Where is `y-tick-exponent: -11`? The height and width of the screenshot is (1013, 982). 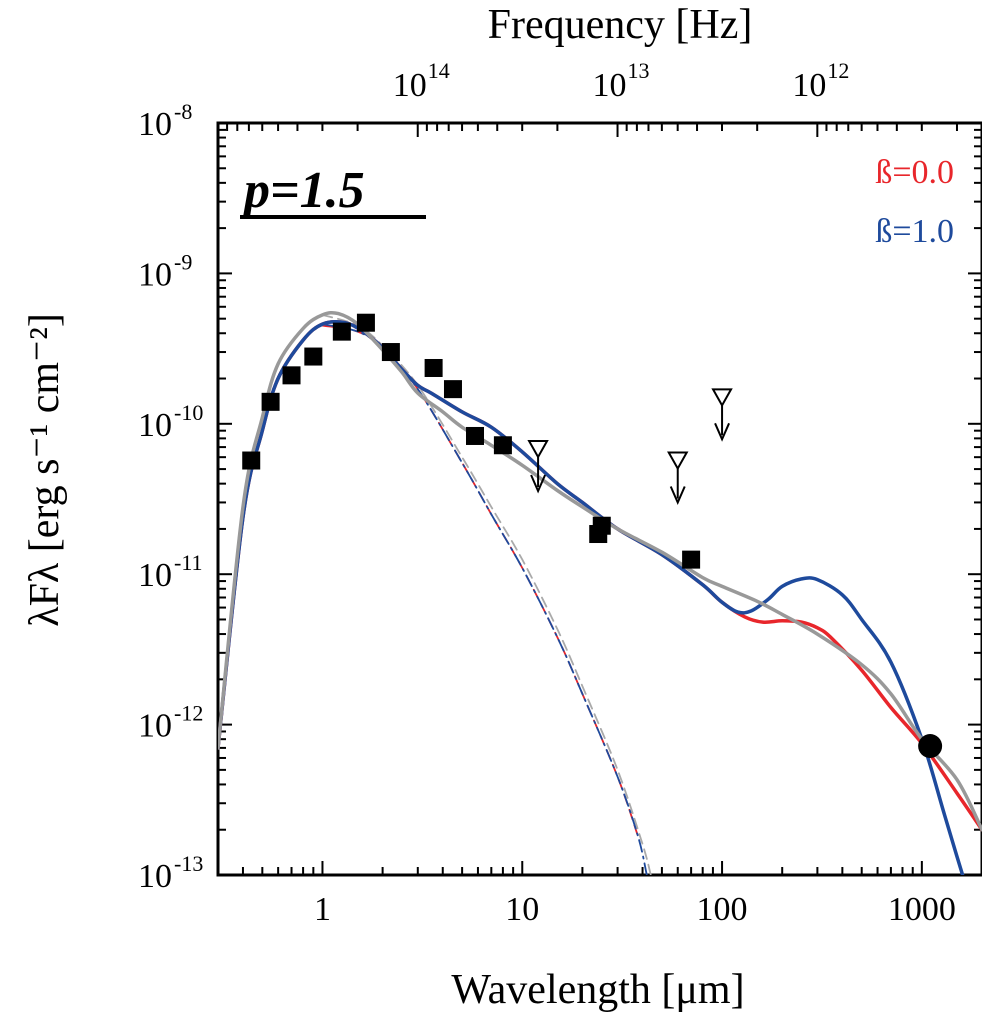 y-tick-exponent: -11 is located at coordinates (188, 562).